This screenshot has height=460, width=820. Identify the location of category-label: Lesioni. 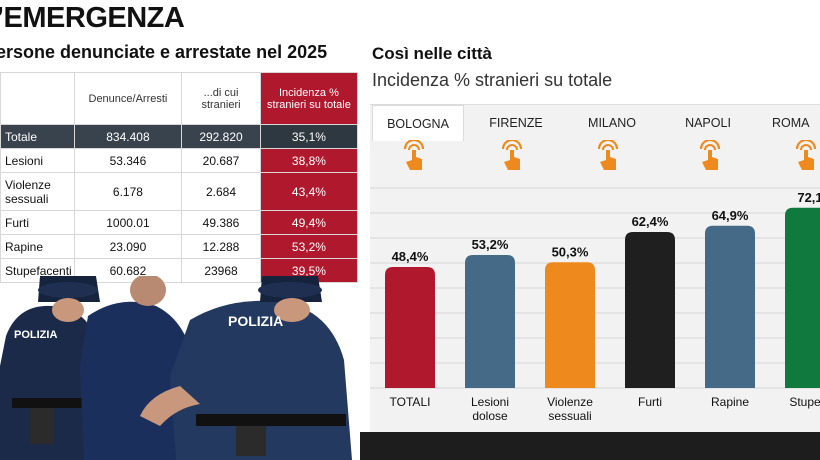
(490, 402).